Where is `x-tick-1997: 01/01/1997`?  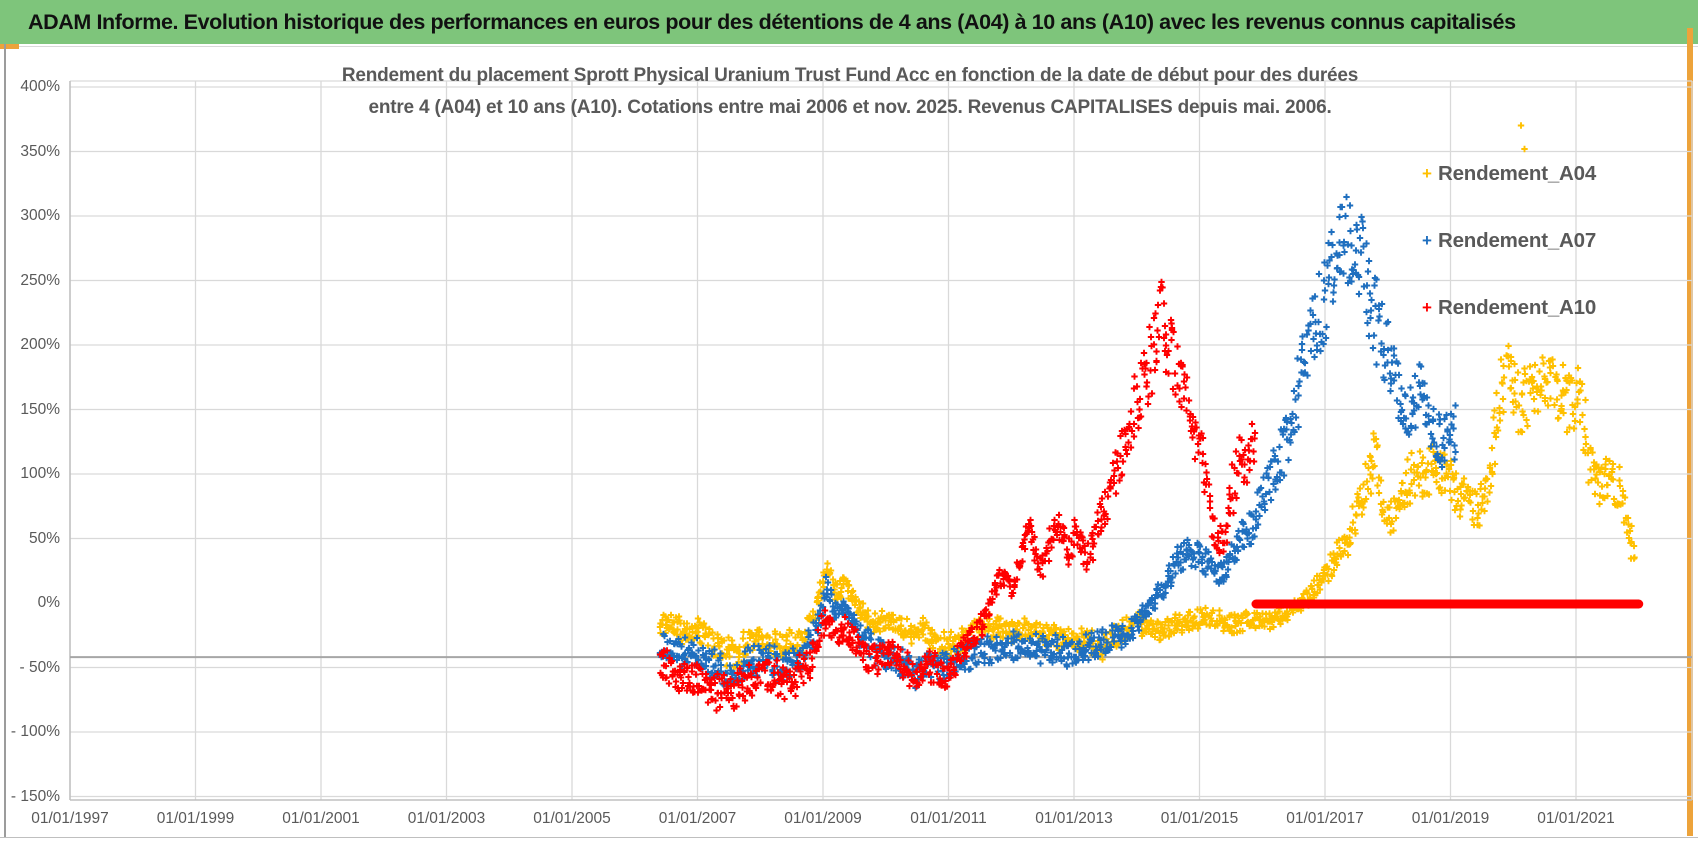 x-tick-1997: 01/01/1997 is located at coordinates (70, 818).